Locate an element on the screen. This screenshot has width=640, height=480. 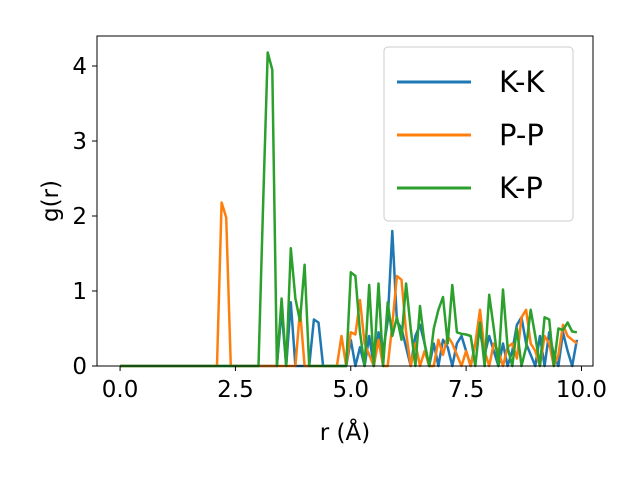
x-tick-label: 5.0 is located at coordinates (350, 390).